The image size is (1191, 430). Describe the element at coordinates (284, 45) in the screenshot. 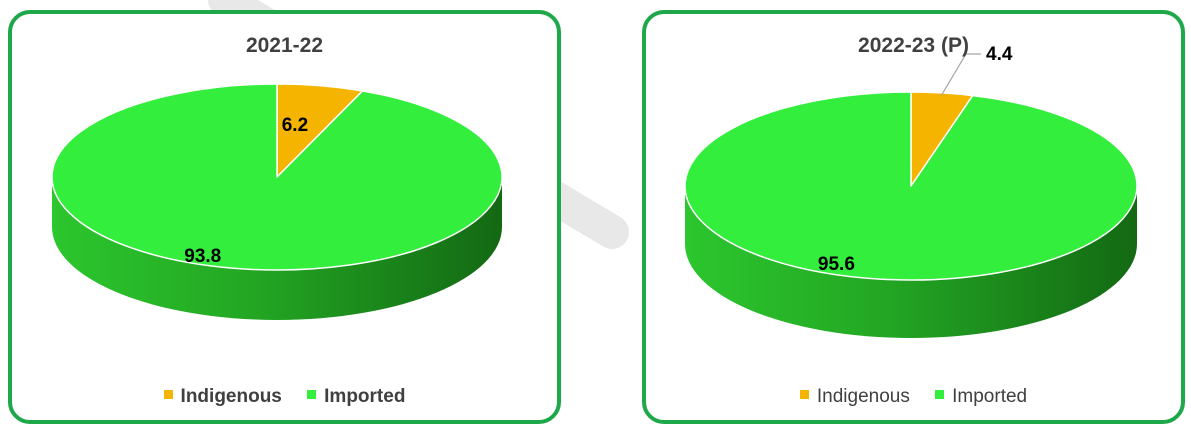

I see `chart-title: 2021-22` at that location.